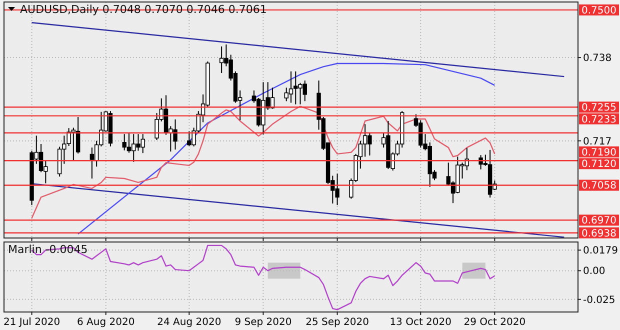  What do you see at coordinates (31, 322) in the screenshot?
I see `x-tick-label: 21 Jul 2020` at bounding box center [31, 322].